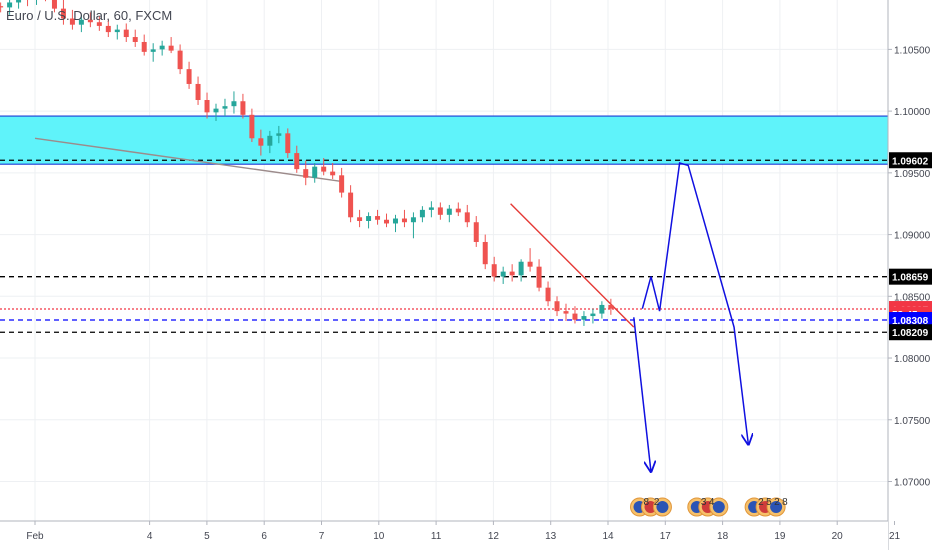  What do you see at coordinates (912, 359) in the screenshot?
I see `price-tick-label: 1.08000` at bounding box center [912, 359].